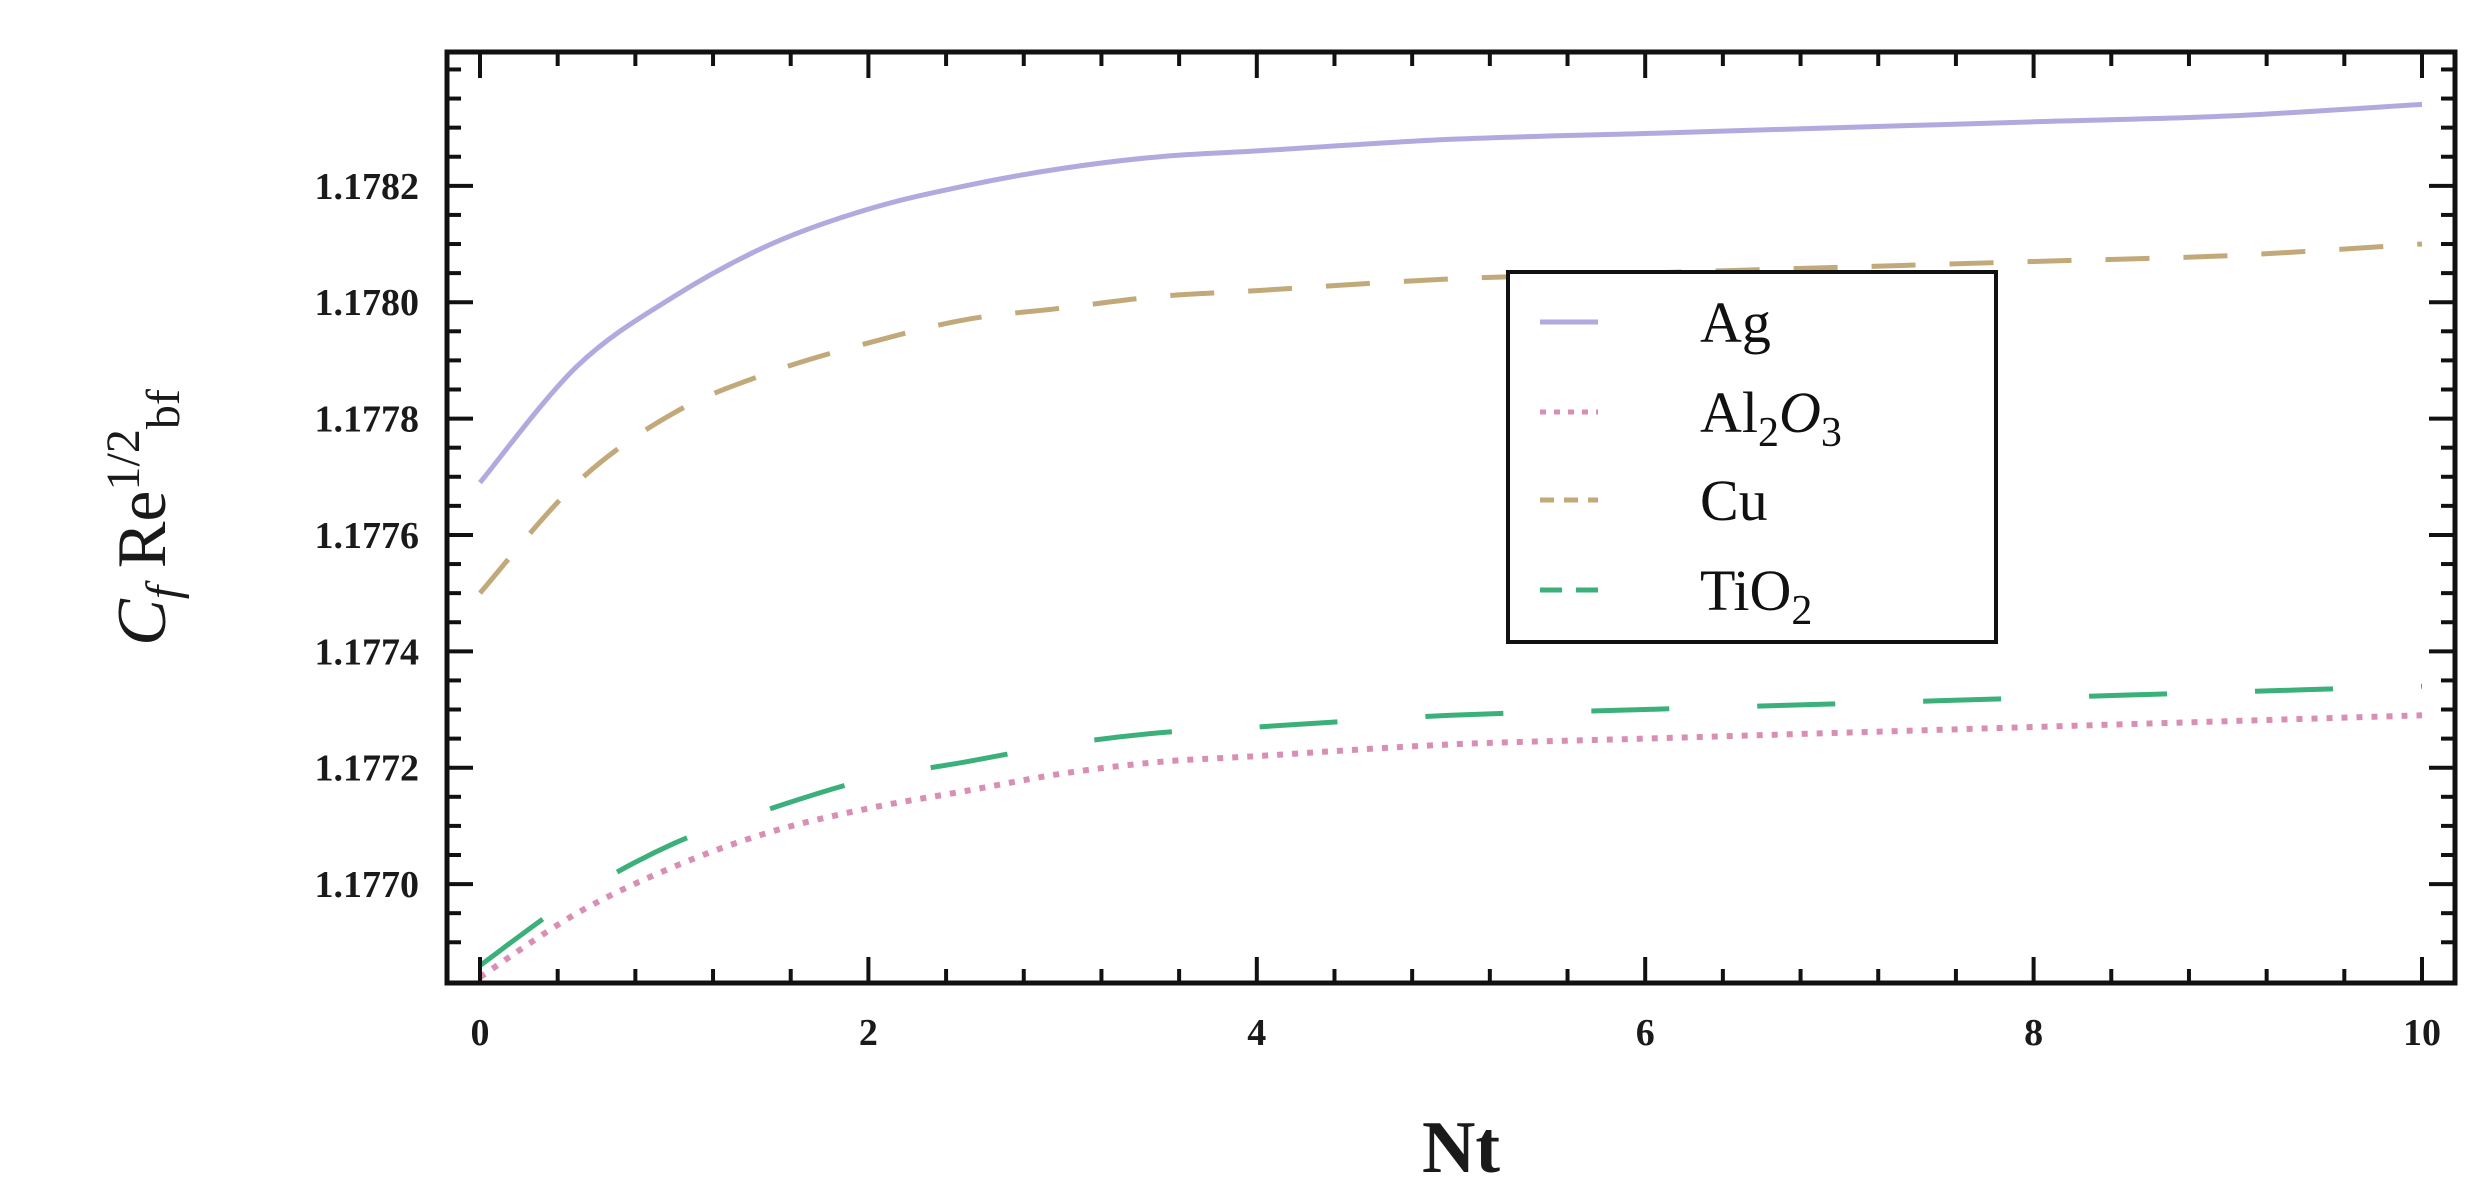 The height and width of the screenshot is (1193, 2491). I want to click on y-tick-label: 1.1774, so click(367, 652).